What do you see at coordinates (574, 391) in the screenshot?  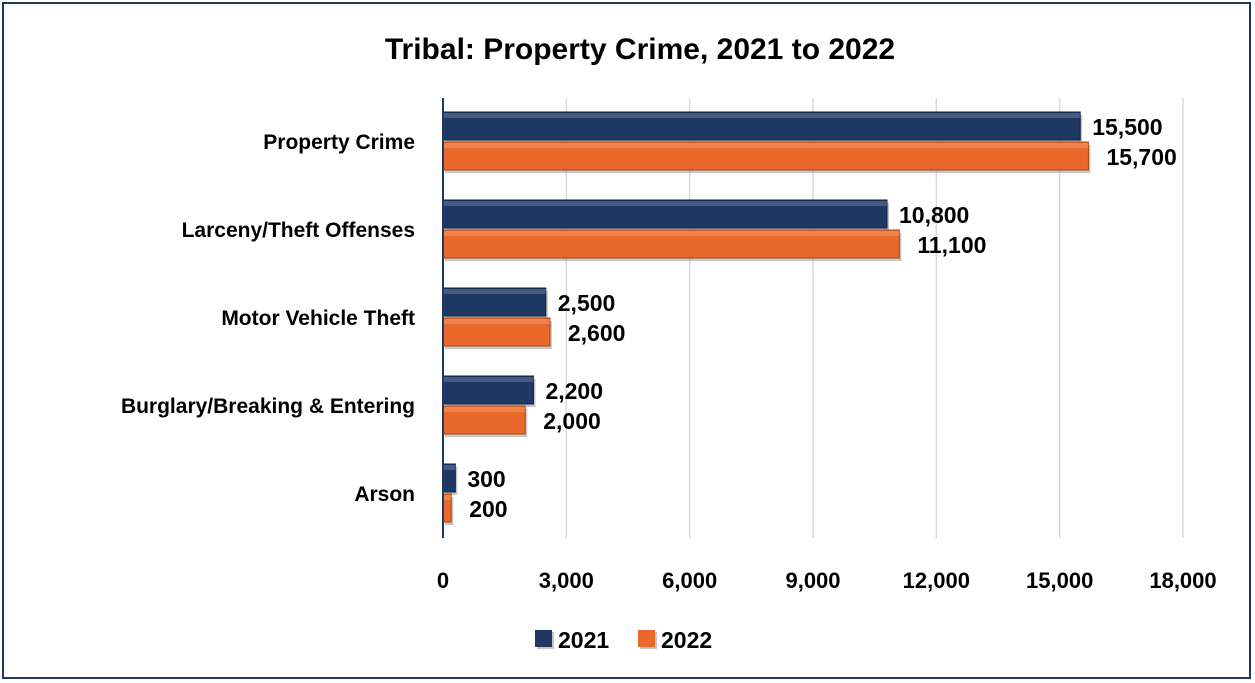 I see `data-label: 2,200` at bounding box center [574, 391].